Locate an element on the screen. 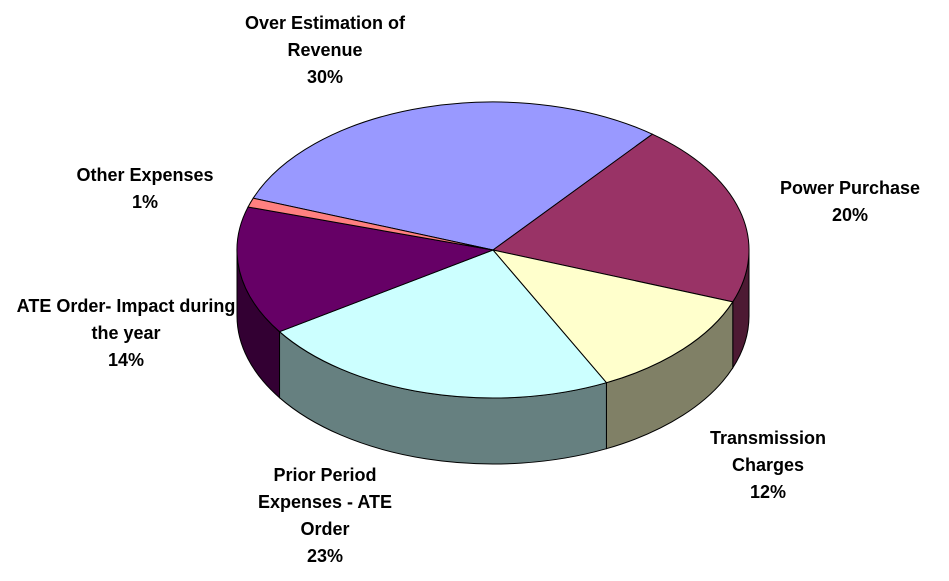 This screenshot has height=581, width=949. category-label: Over Estimation of Revenue is located at coordinates (325, 36).